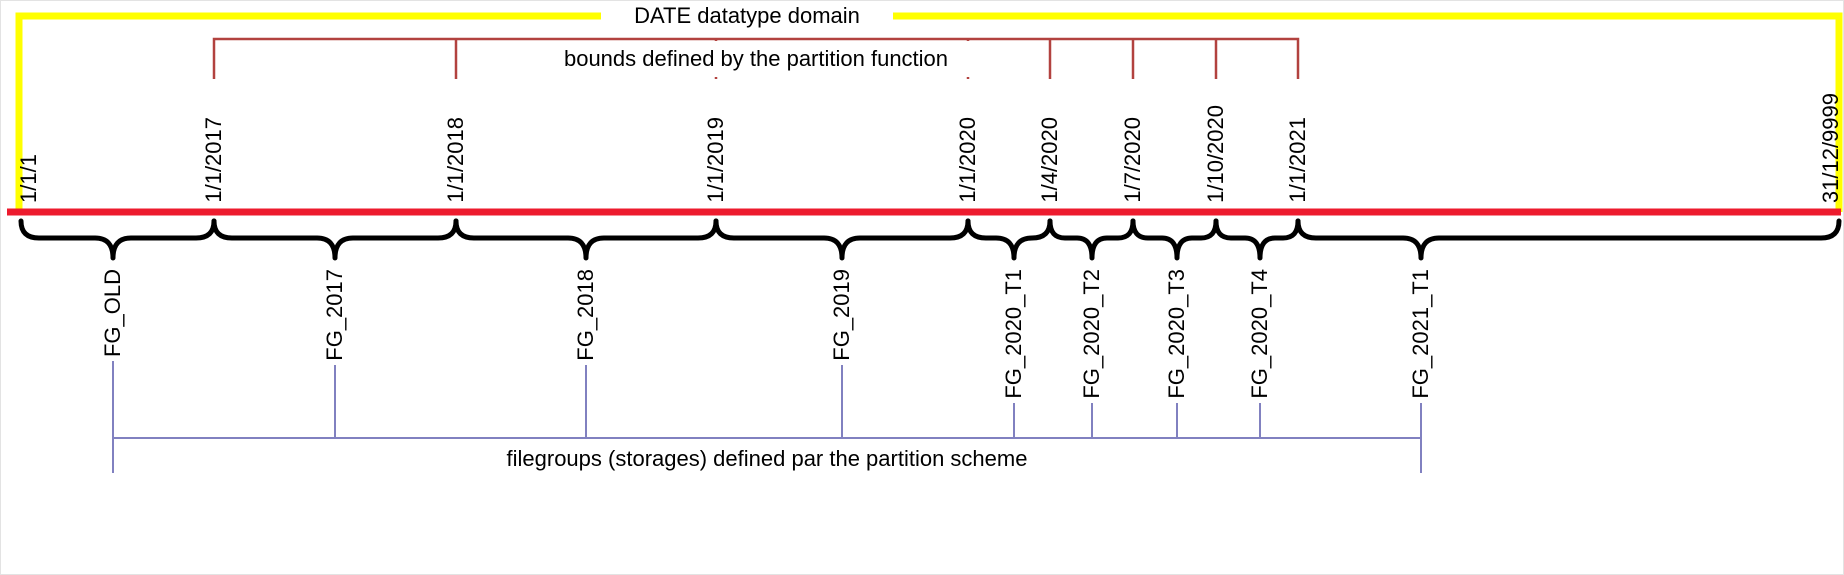 This screenshot has width=1844, height=575. What do you see at coordinates (747, 16) in the screenshot?
I see `diagram-title: DATE datatype domain` at bounding box center [747, 16].